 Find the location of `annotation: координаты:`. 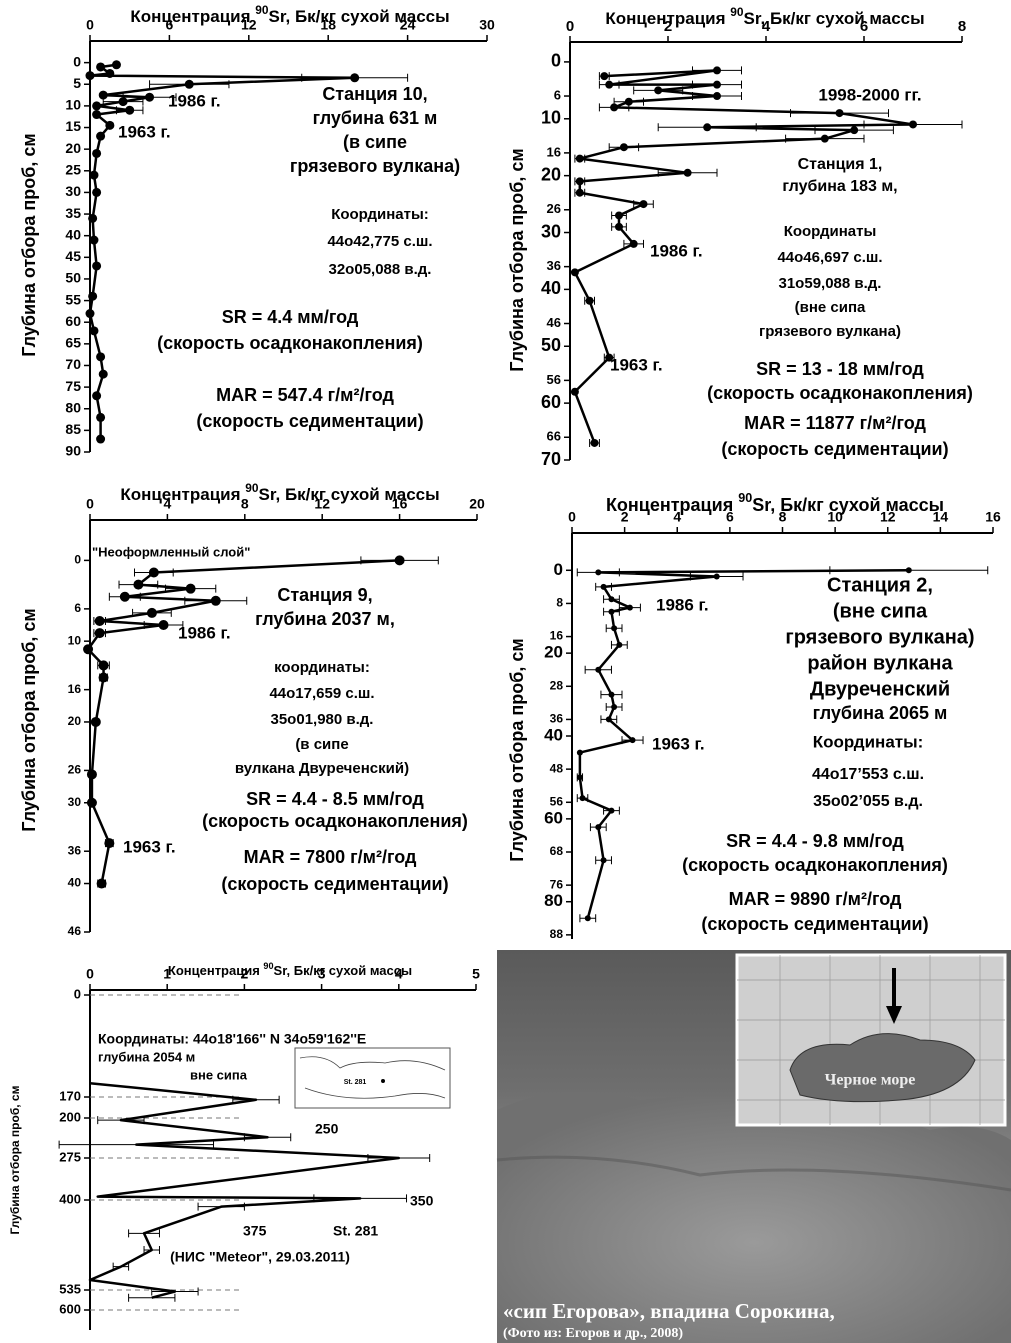

annotation: координаты: is located at coordinates (322, 667).